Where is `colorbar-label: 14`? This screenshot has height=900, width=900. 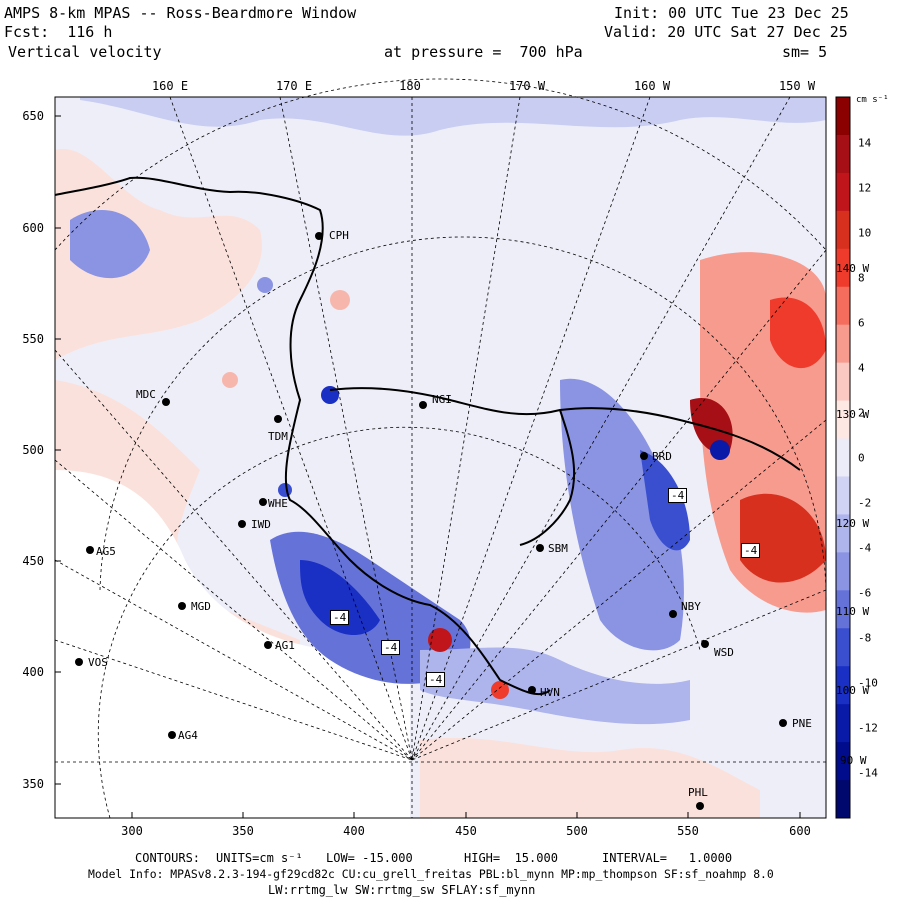 colorbar-label: 14 is located at coordinates (865, 143).